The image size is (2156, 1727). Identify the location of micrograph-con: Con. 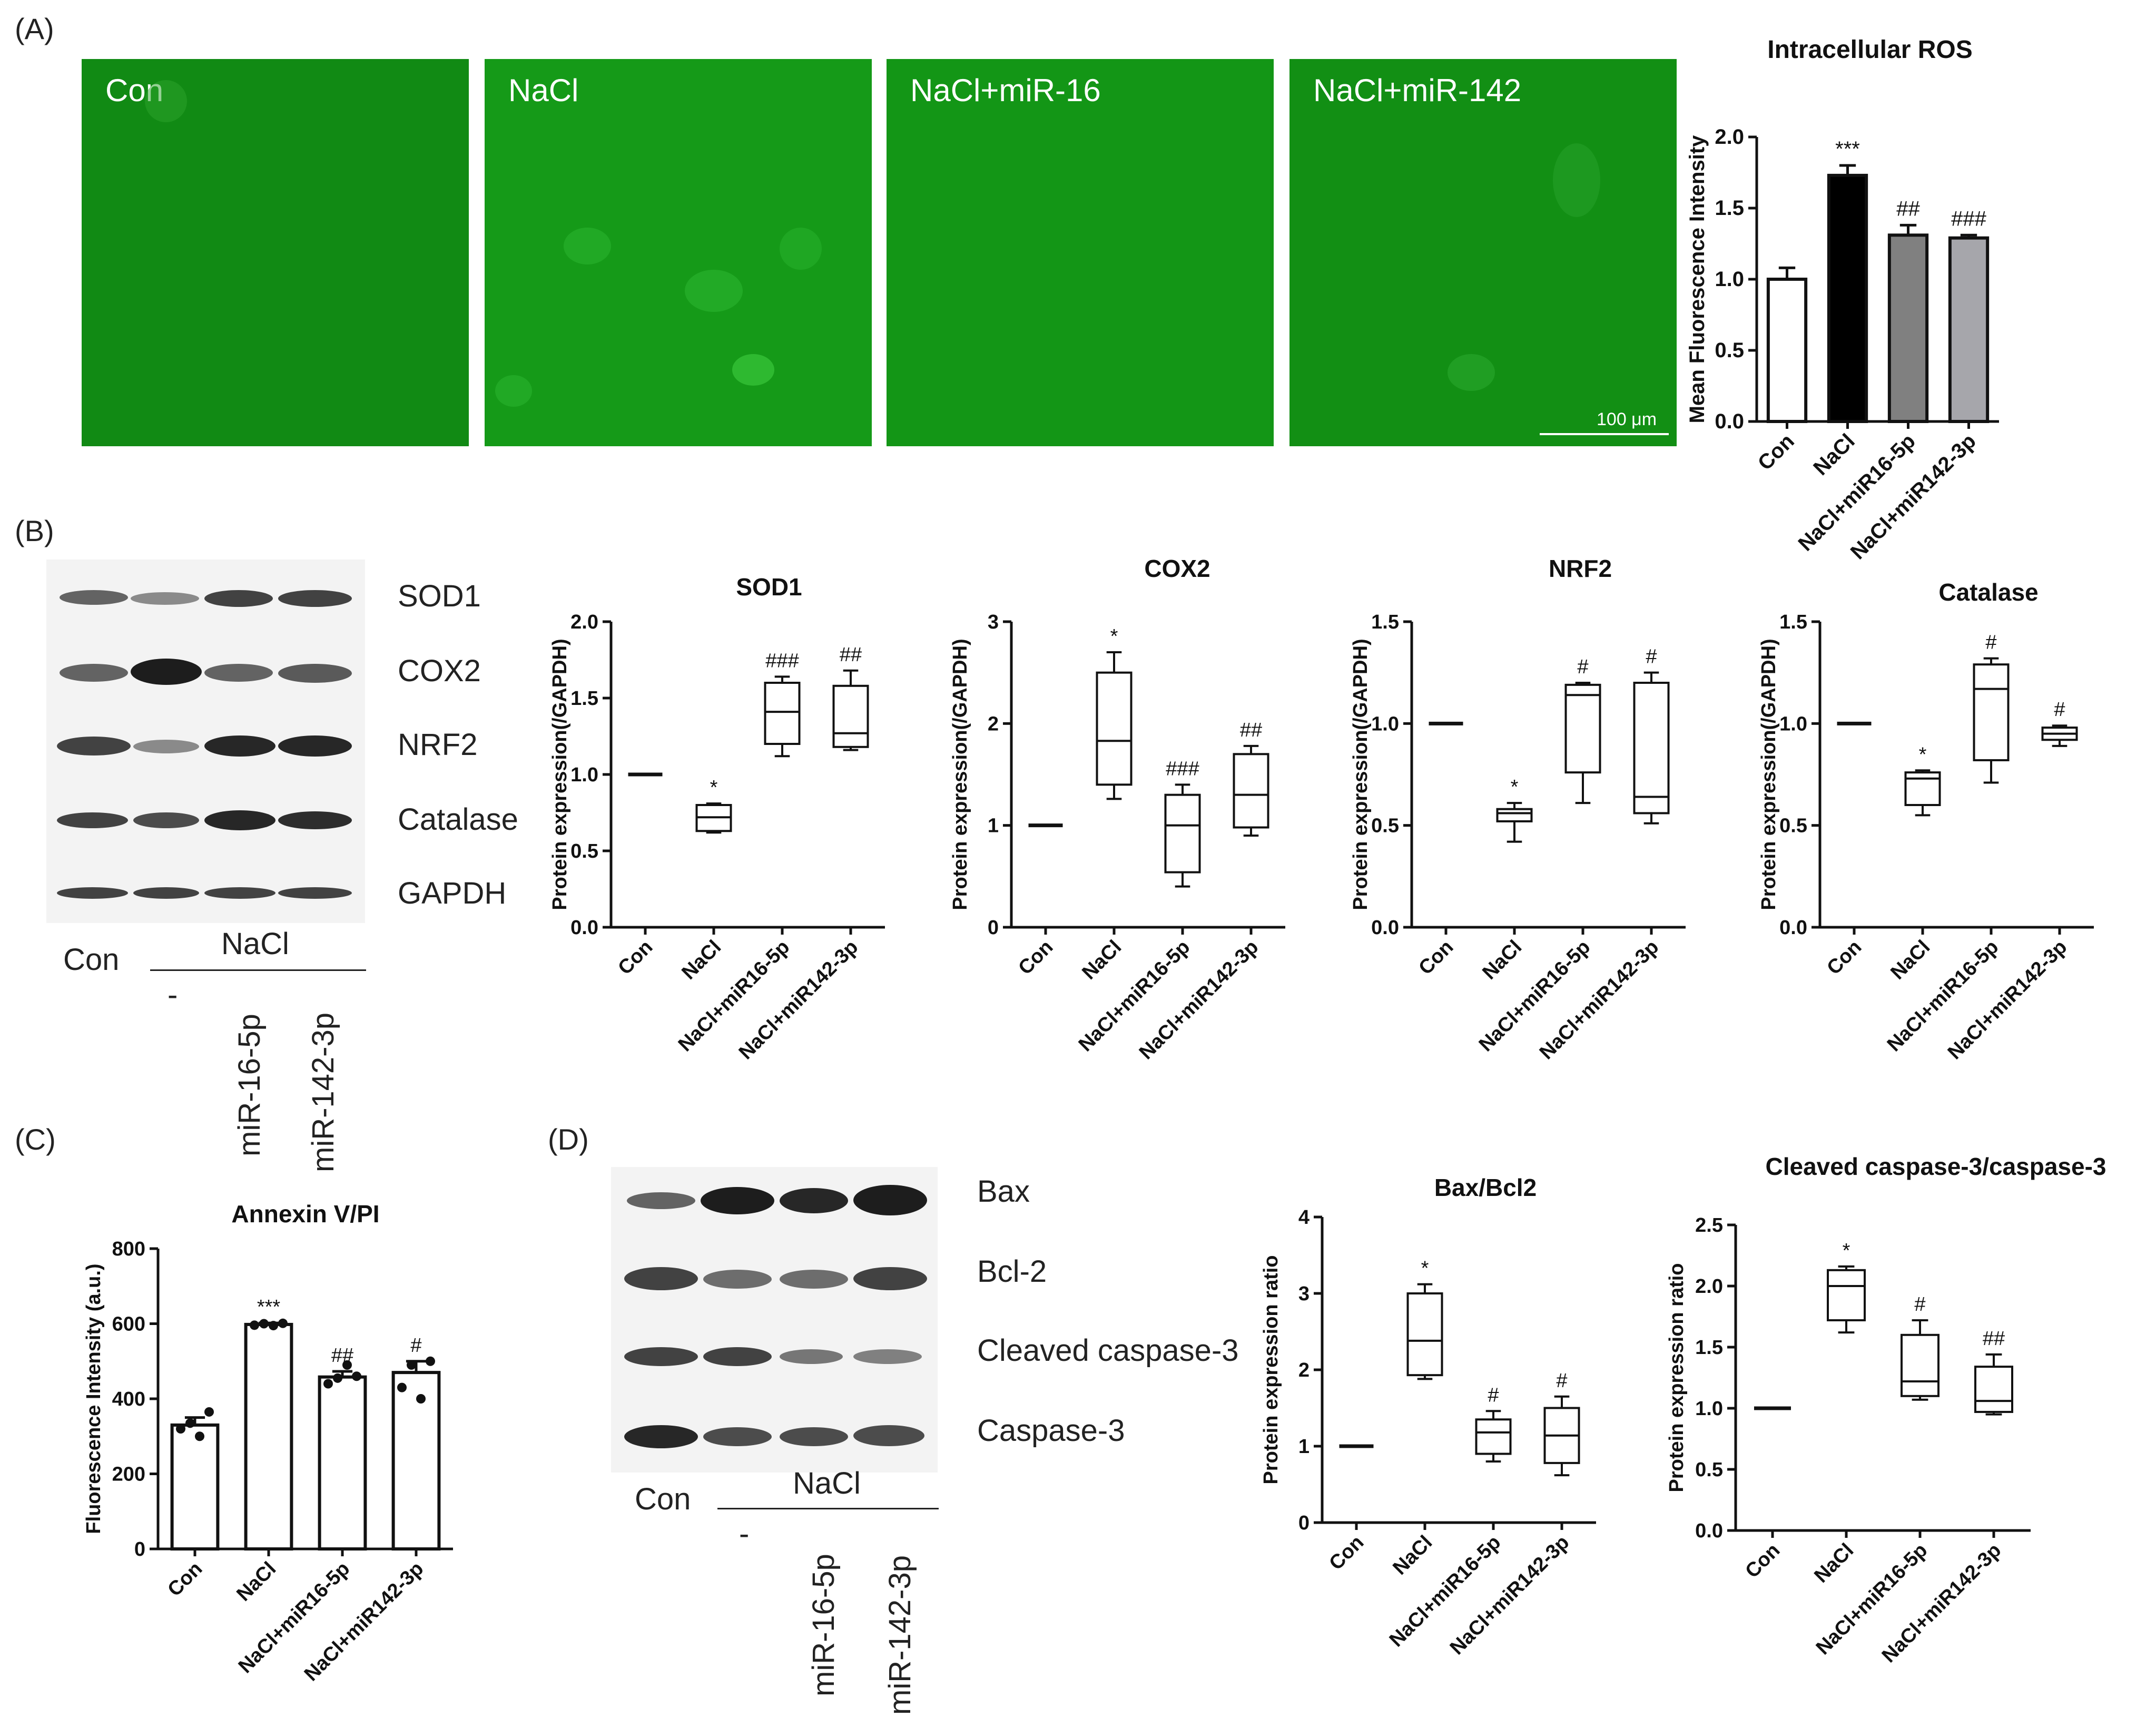
(275, 252).